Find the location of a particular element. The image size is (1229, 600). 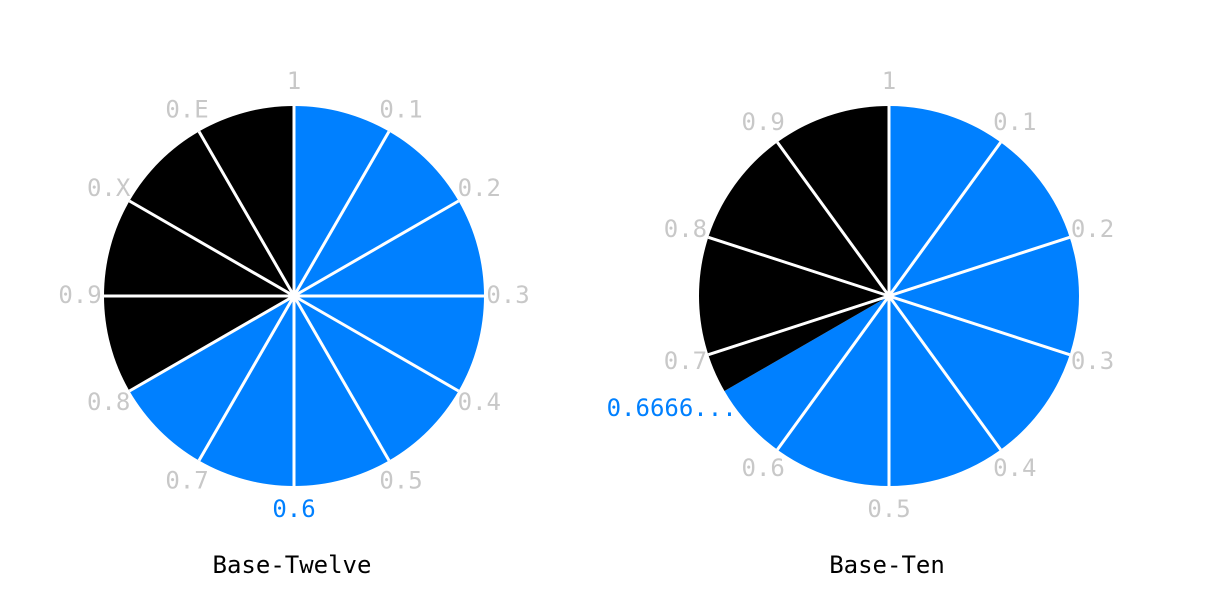

circle-title: Base-Twelve is located at coordinates (292, 565).